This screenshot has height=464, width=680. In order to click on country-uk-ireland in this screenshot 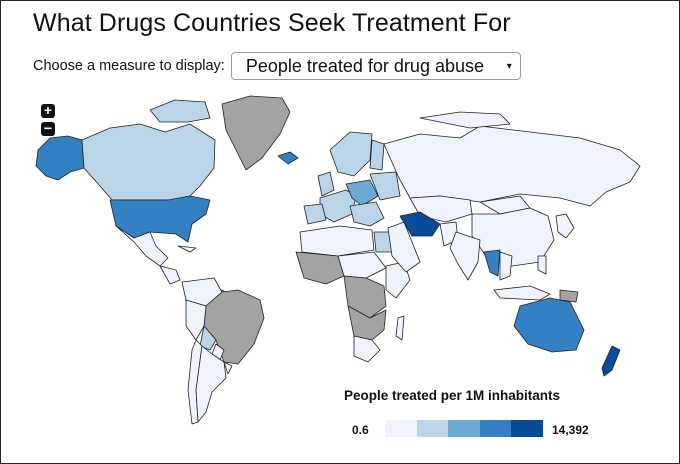, I will do `click(326, 184)`.